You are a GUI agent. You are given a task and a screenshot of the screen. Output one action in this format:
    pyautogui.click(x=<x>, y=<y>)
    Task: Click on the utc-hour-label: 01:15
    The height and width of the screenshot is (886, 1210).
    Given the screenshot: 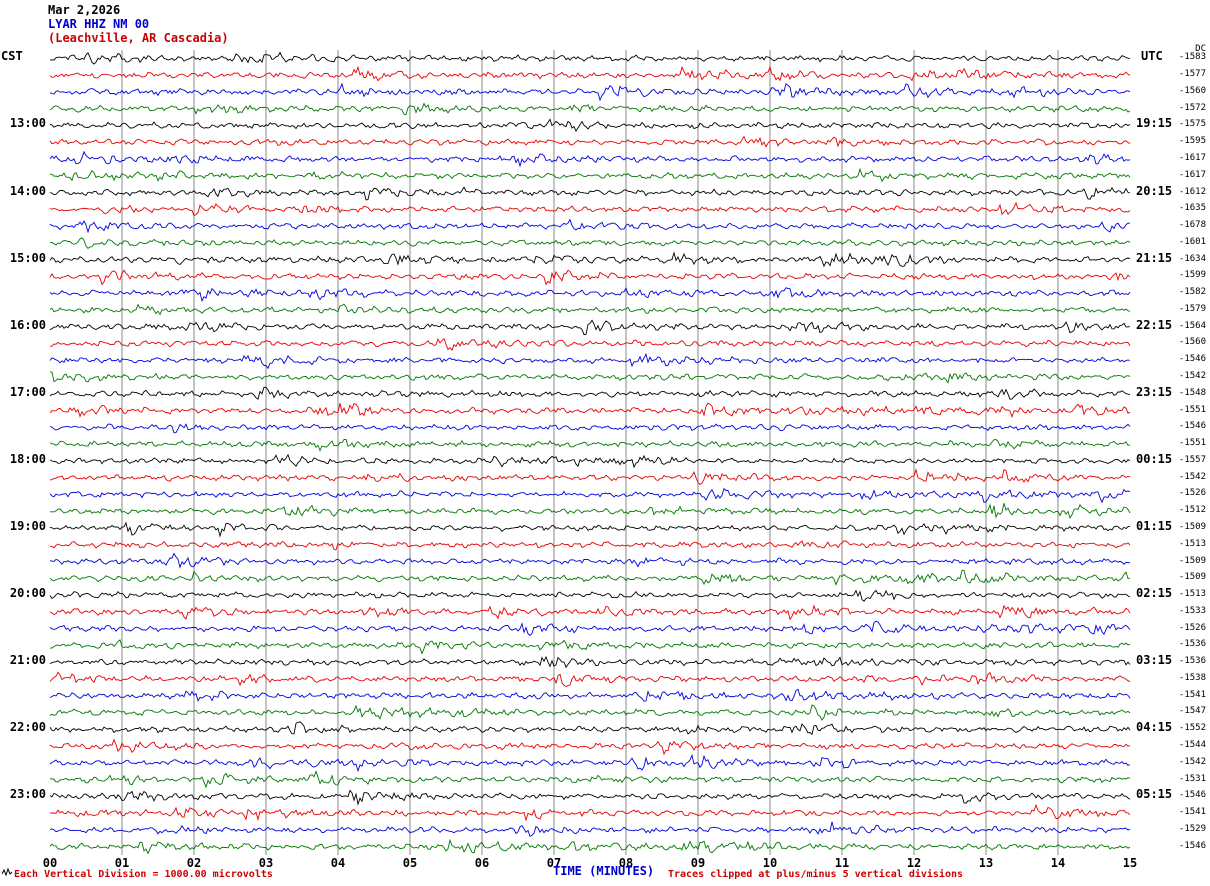 What is the action you would take?
    pyautogui.click(x=1154, y=525)
    